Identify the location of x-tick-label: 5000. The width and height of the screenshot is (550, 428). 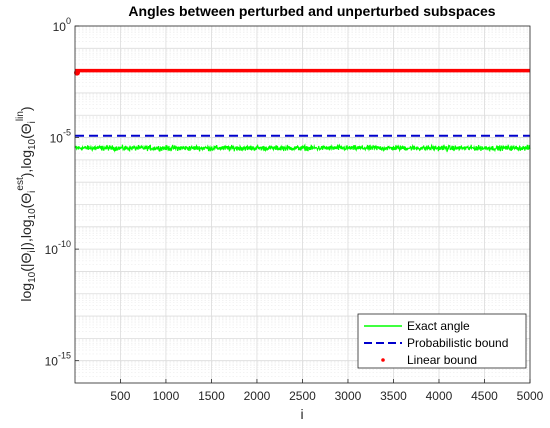
(530, 396).